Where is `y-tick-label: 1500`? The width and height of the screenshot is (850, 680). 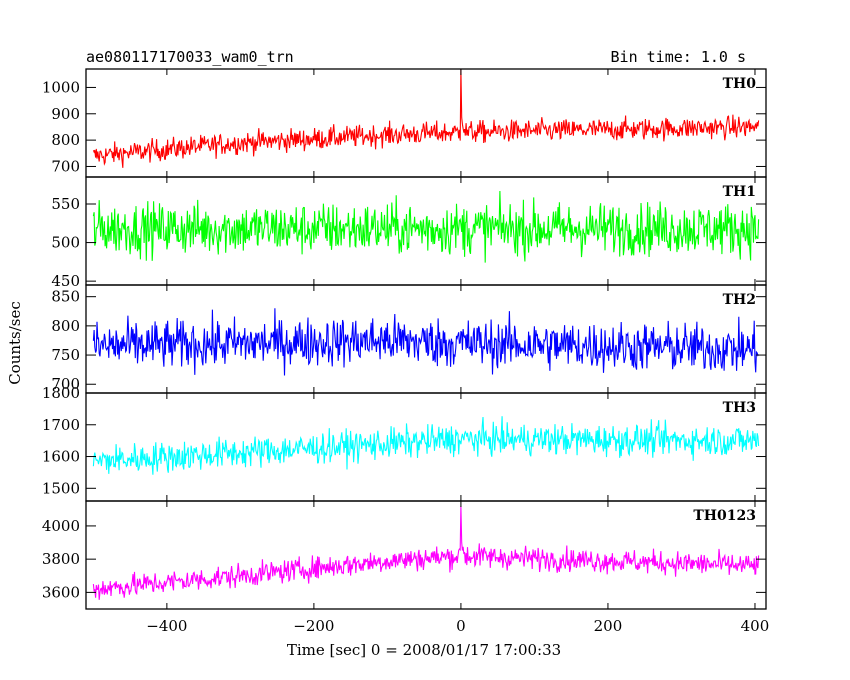
y-tick-label: 1500 is located at coordinates (61, 488).